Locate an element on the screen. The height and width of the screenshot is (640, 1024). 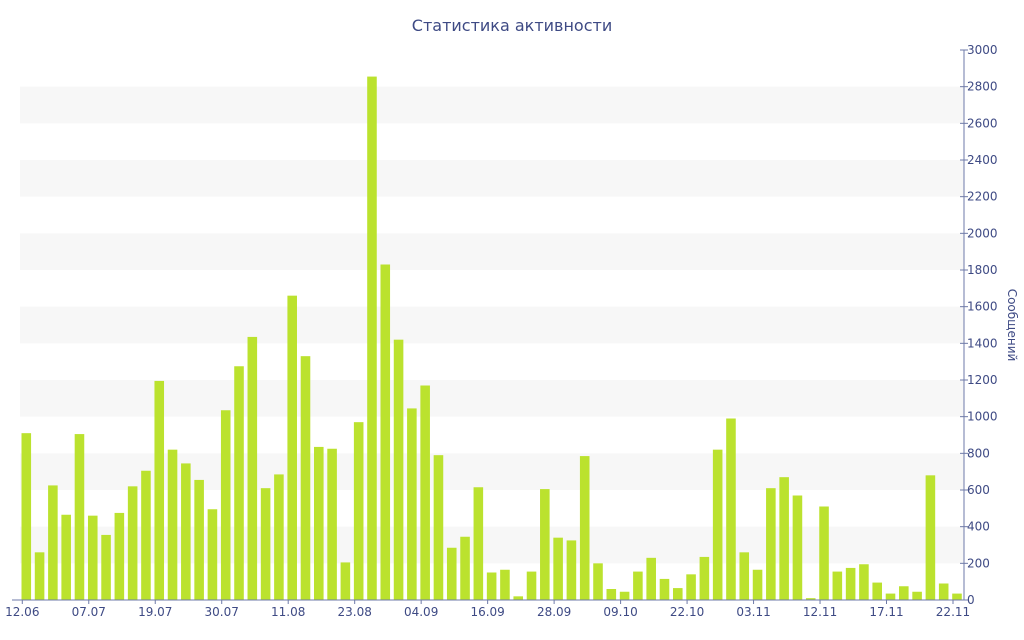
chart-title: Статистика активности is located at coordinates (512, 25).